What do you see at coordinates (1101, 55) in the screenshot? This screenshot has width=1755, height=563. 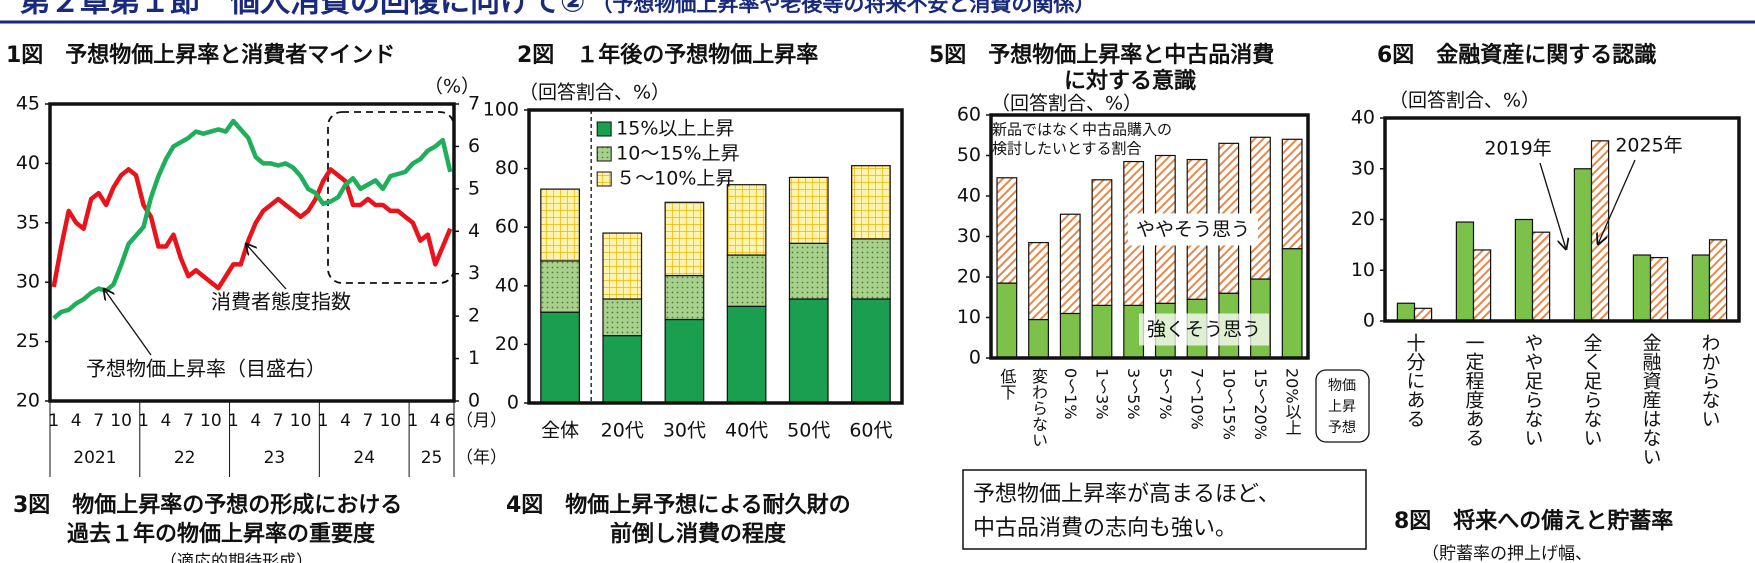 I see `chart-title: 5図 予想物価上昇率と中古品消費` at bounding box center [1101, 55].